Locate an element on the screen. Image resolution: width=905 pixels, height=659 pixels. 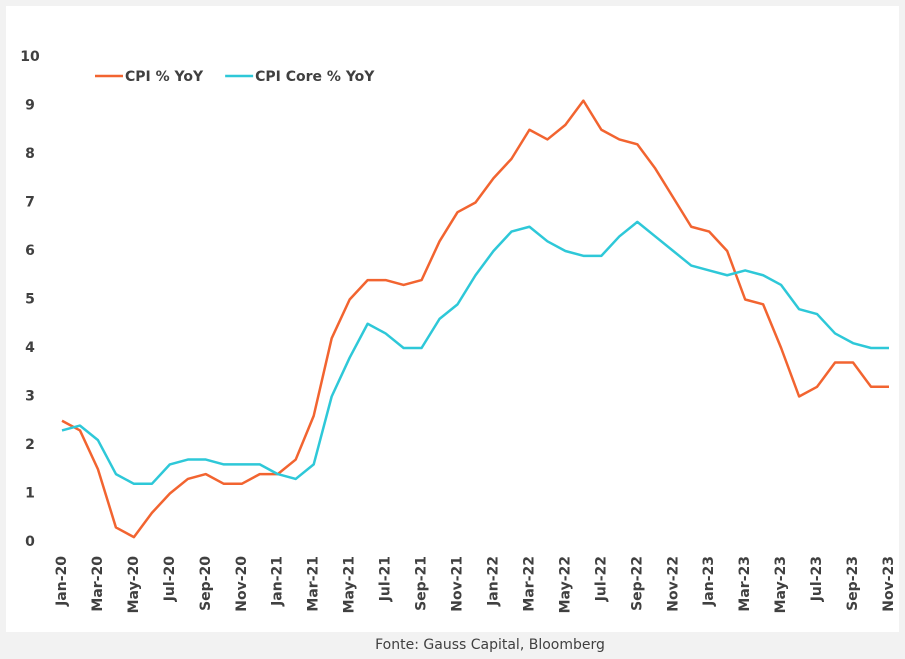
x-tick-label: Jul-20 is located at coordinates (170, 579).